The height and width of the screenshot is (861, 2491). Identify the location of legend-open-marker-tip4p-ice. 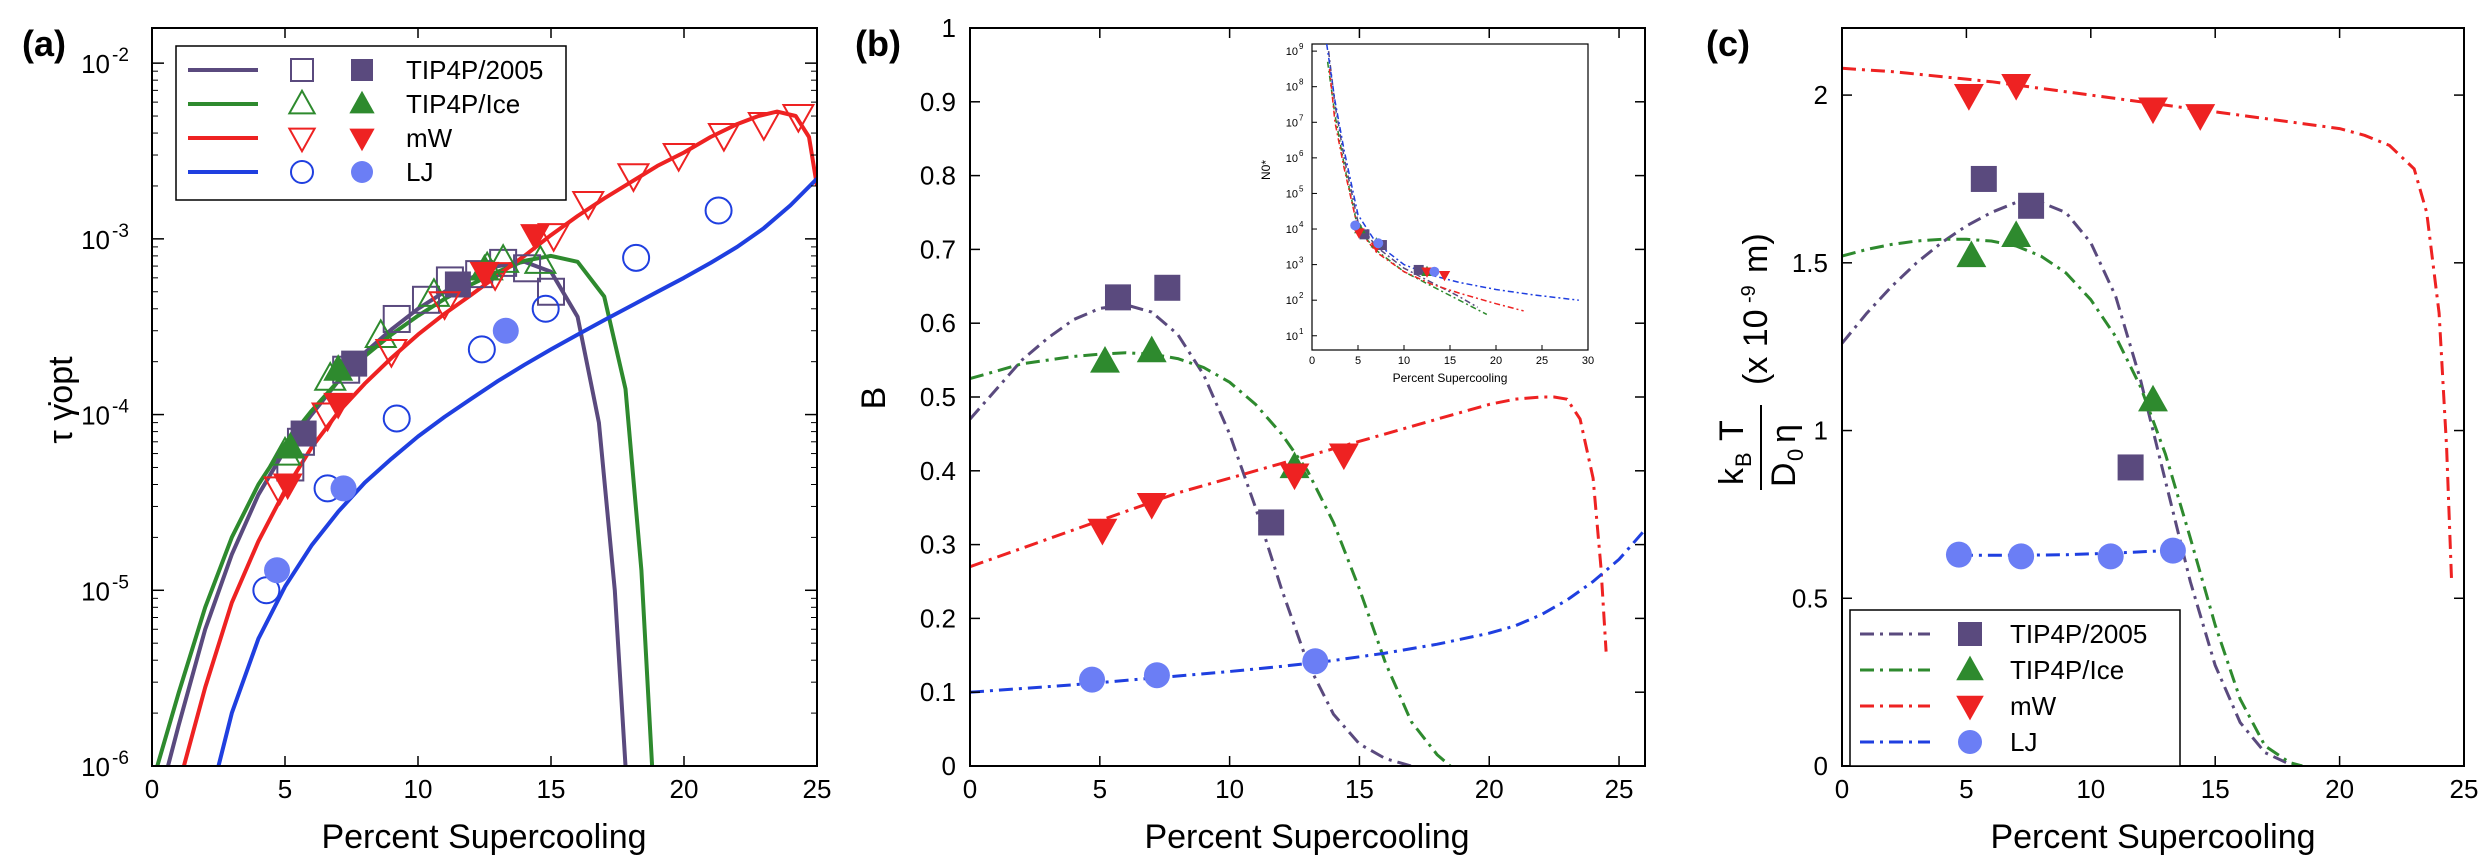
(302, 101).